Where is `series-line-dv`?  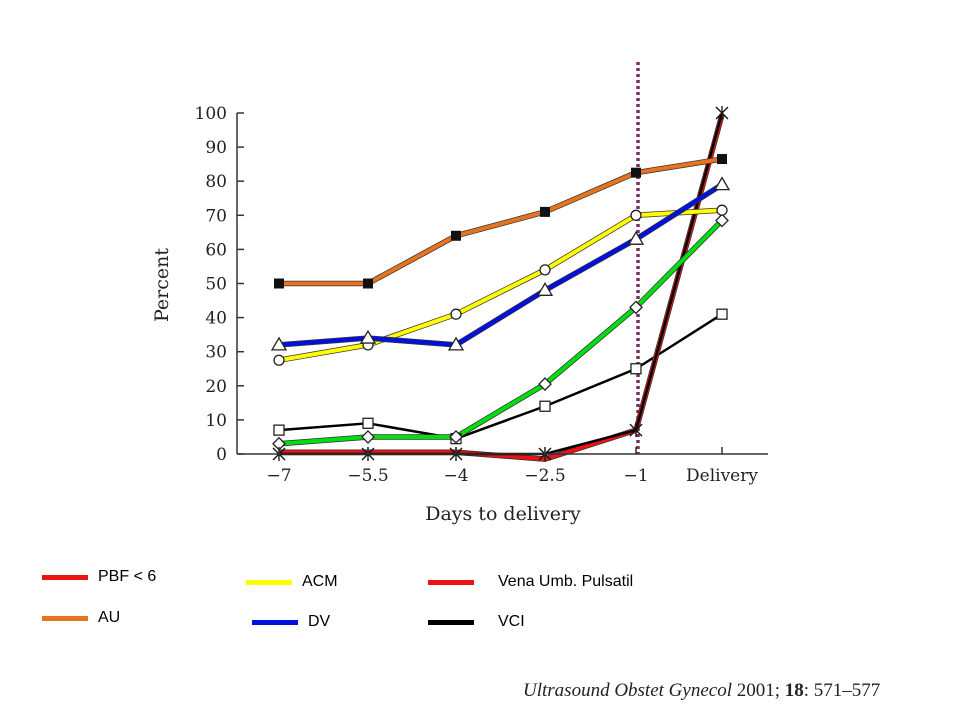
series-line-dv is located at coordinates (501, 264).